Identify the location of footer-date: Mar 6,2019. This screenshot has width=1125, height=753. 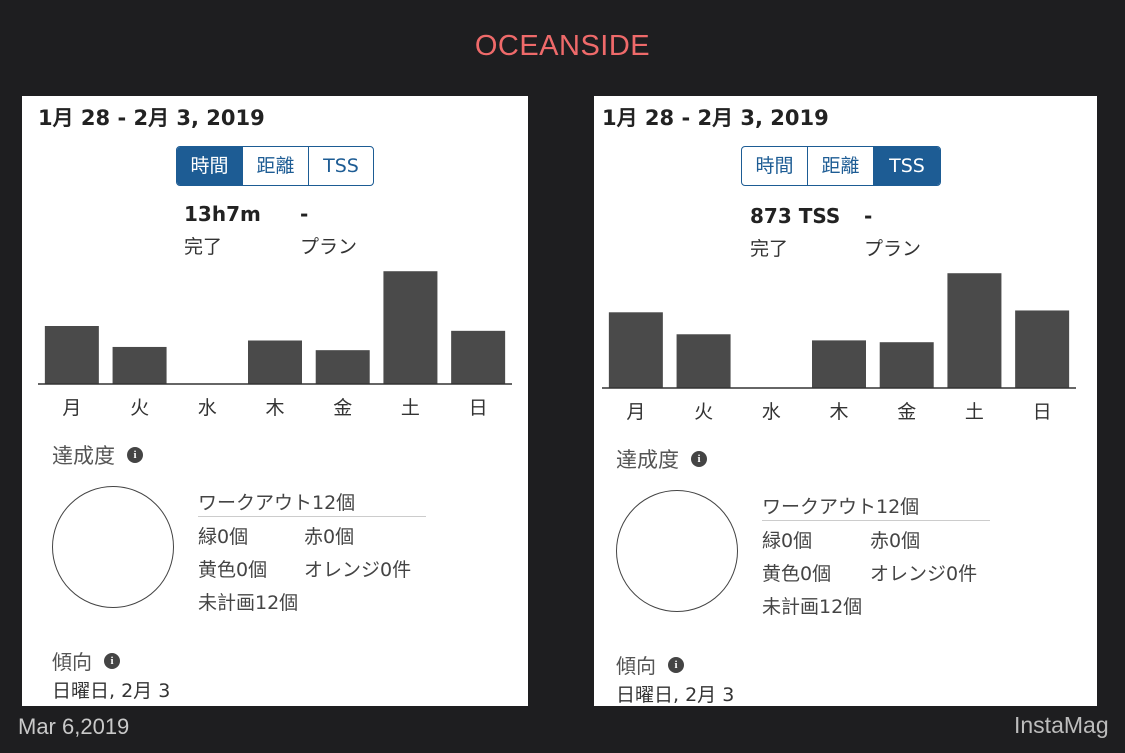
(74, 726).